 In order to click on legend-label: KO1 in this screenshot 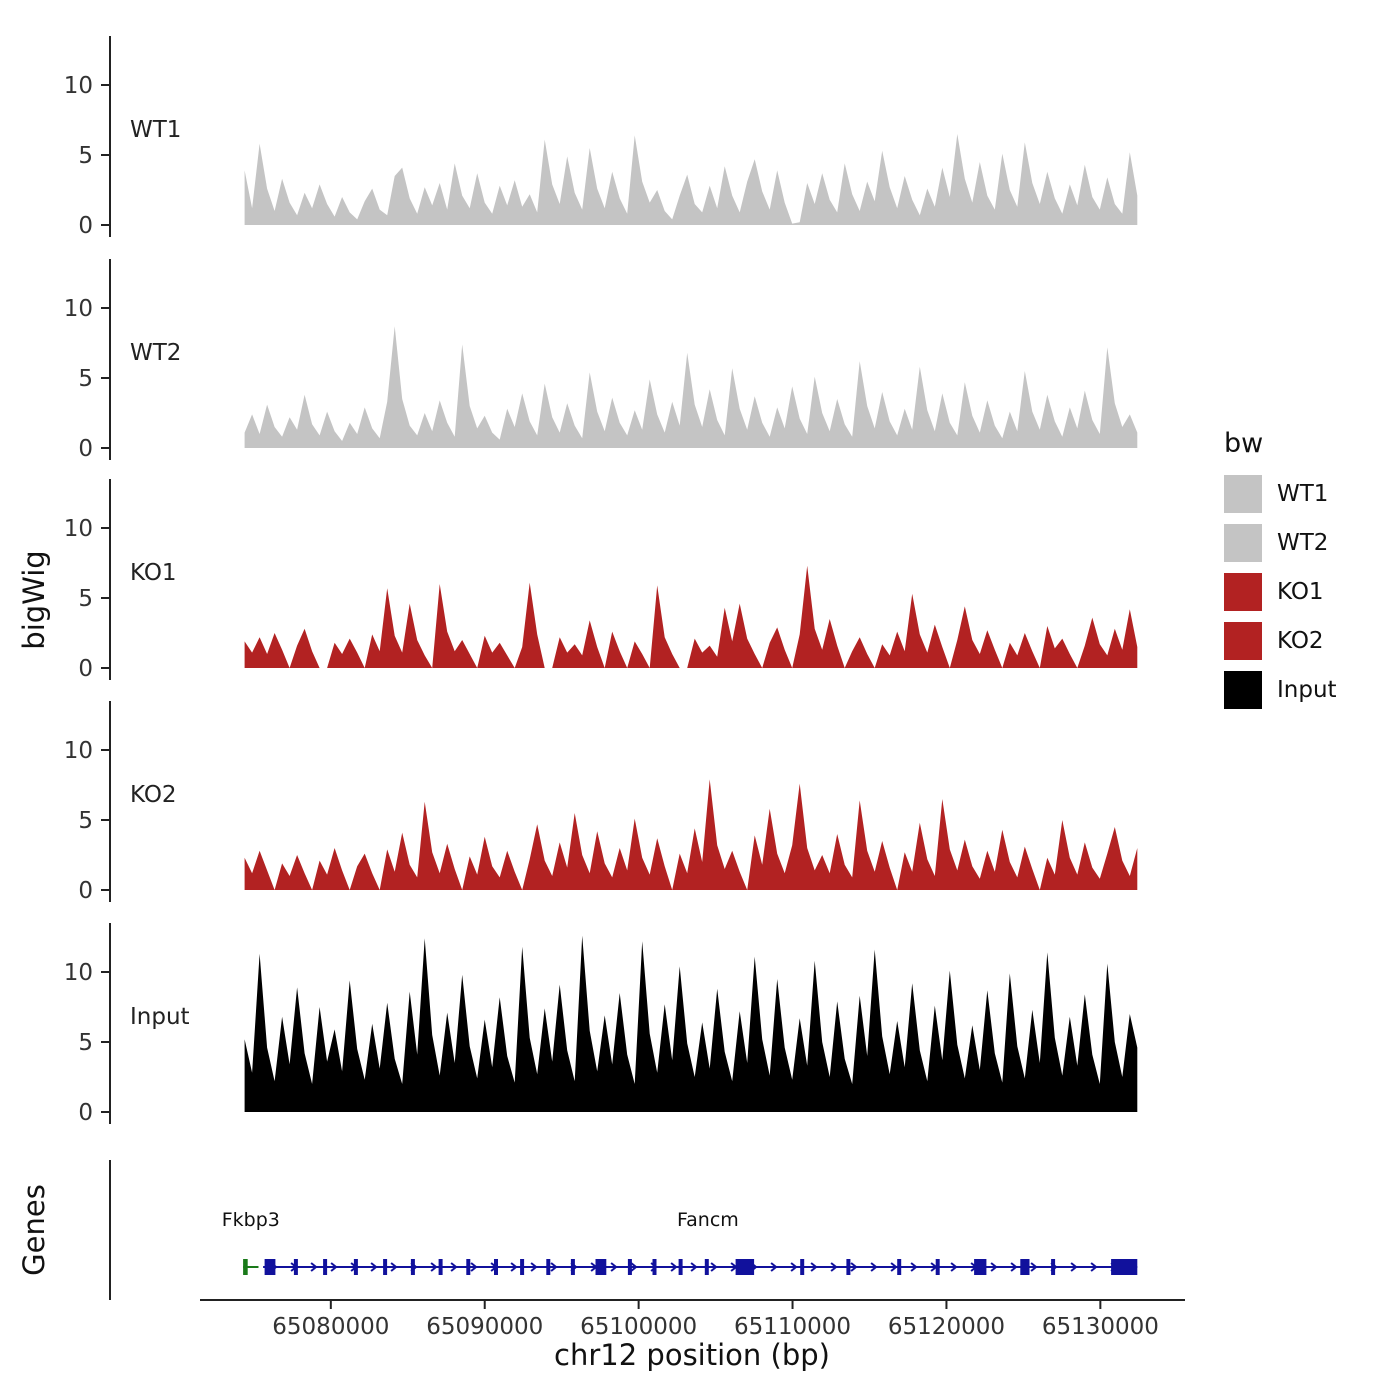, I will do `click(1300, 592)`.